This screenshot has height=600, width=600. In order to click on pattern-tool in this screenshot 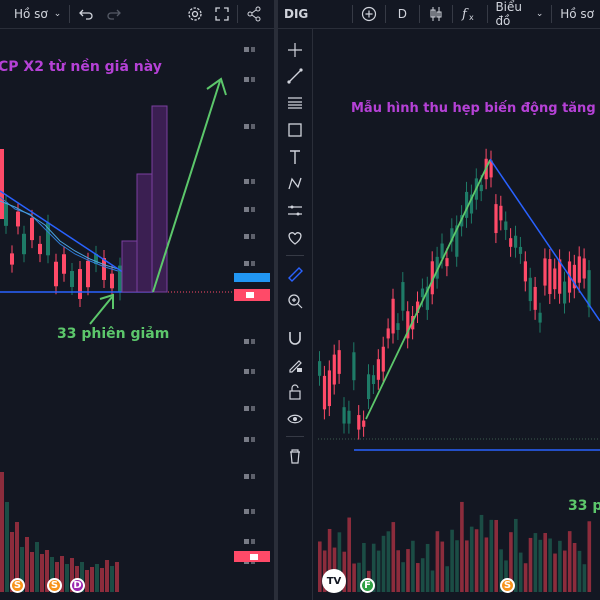, I will do `click(295, 184)`.